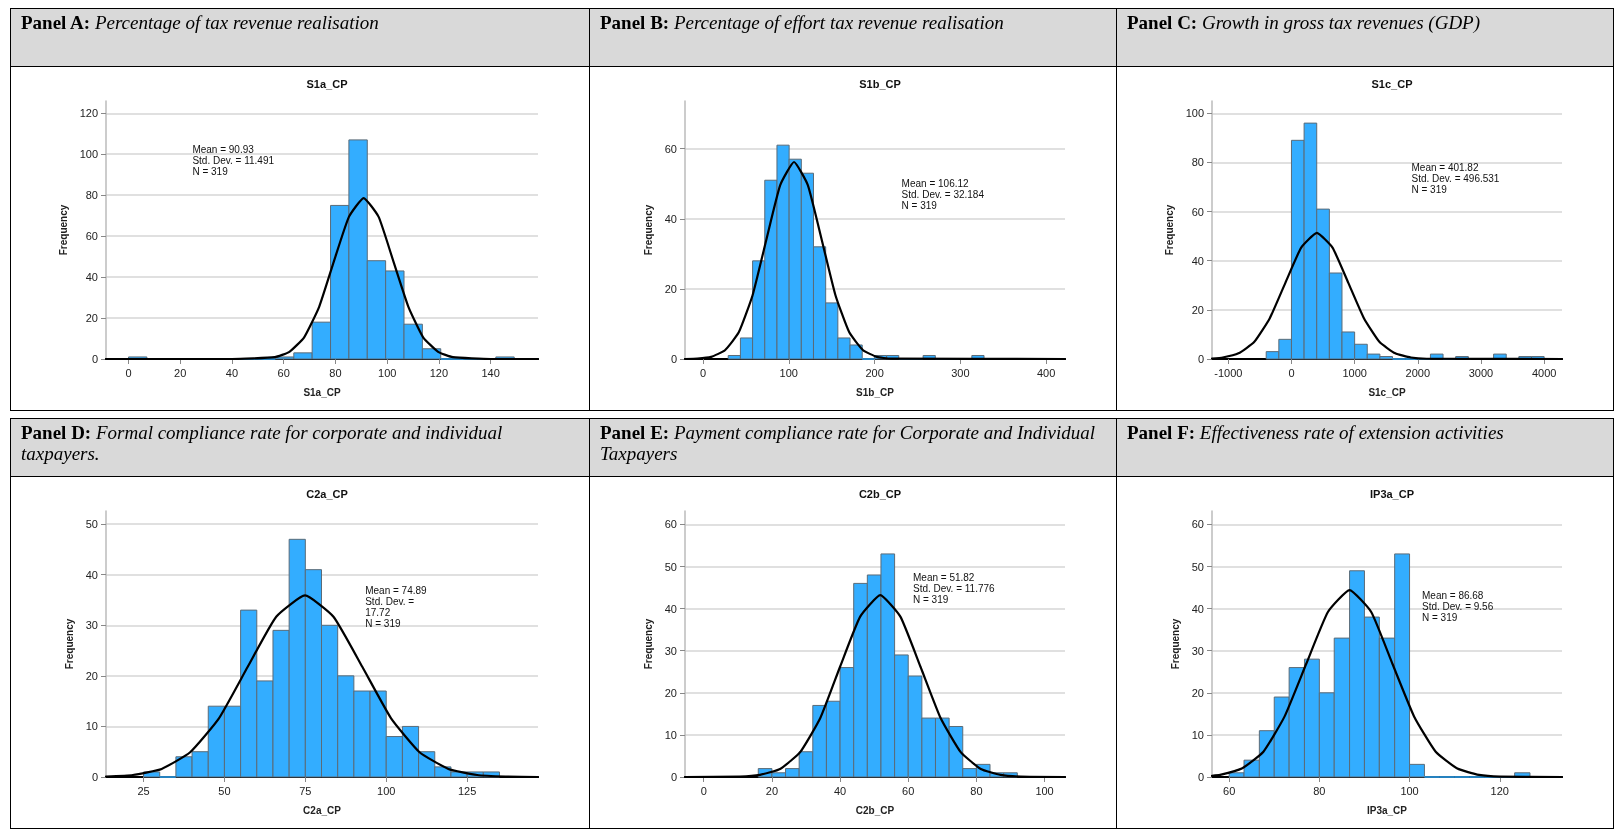 This screenshot has height=829, width=1623. I want to click on y-tick-label: 120, so click(88, 113).